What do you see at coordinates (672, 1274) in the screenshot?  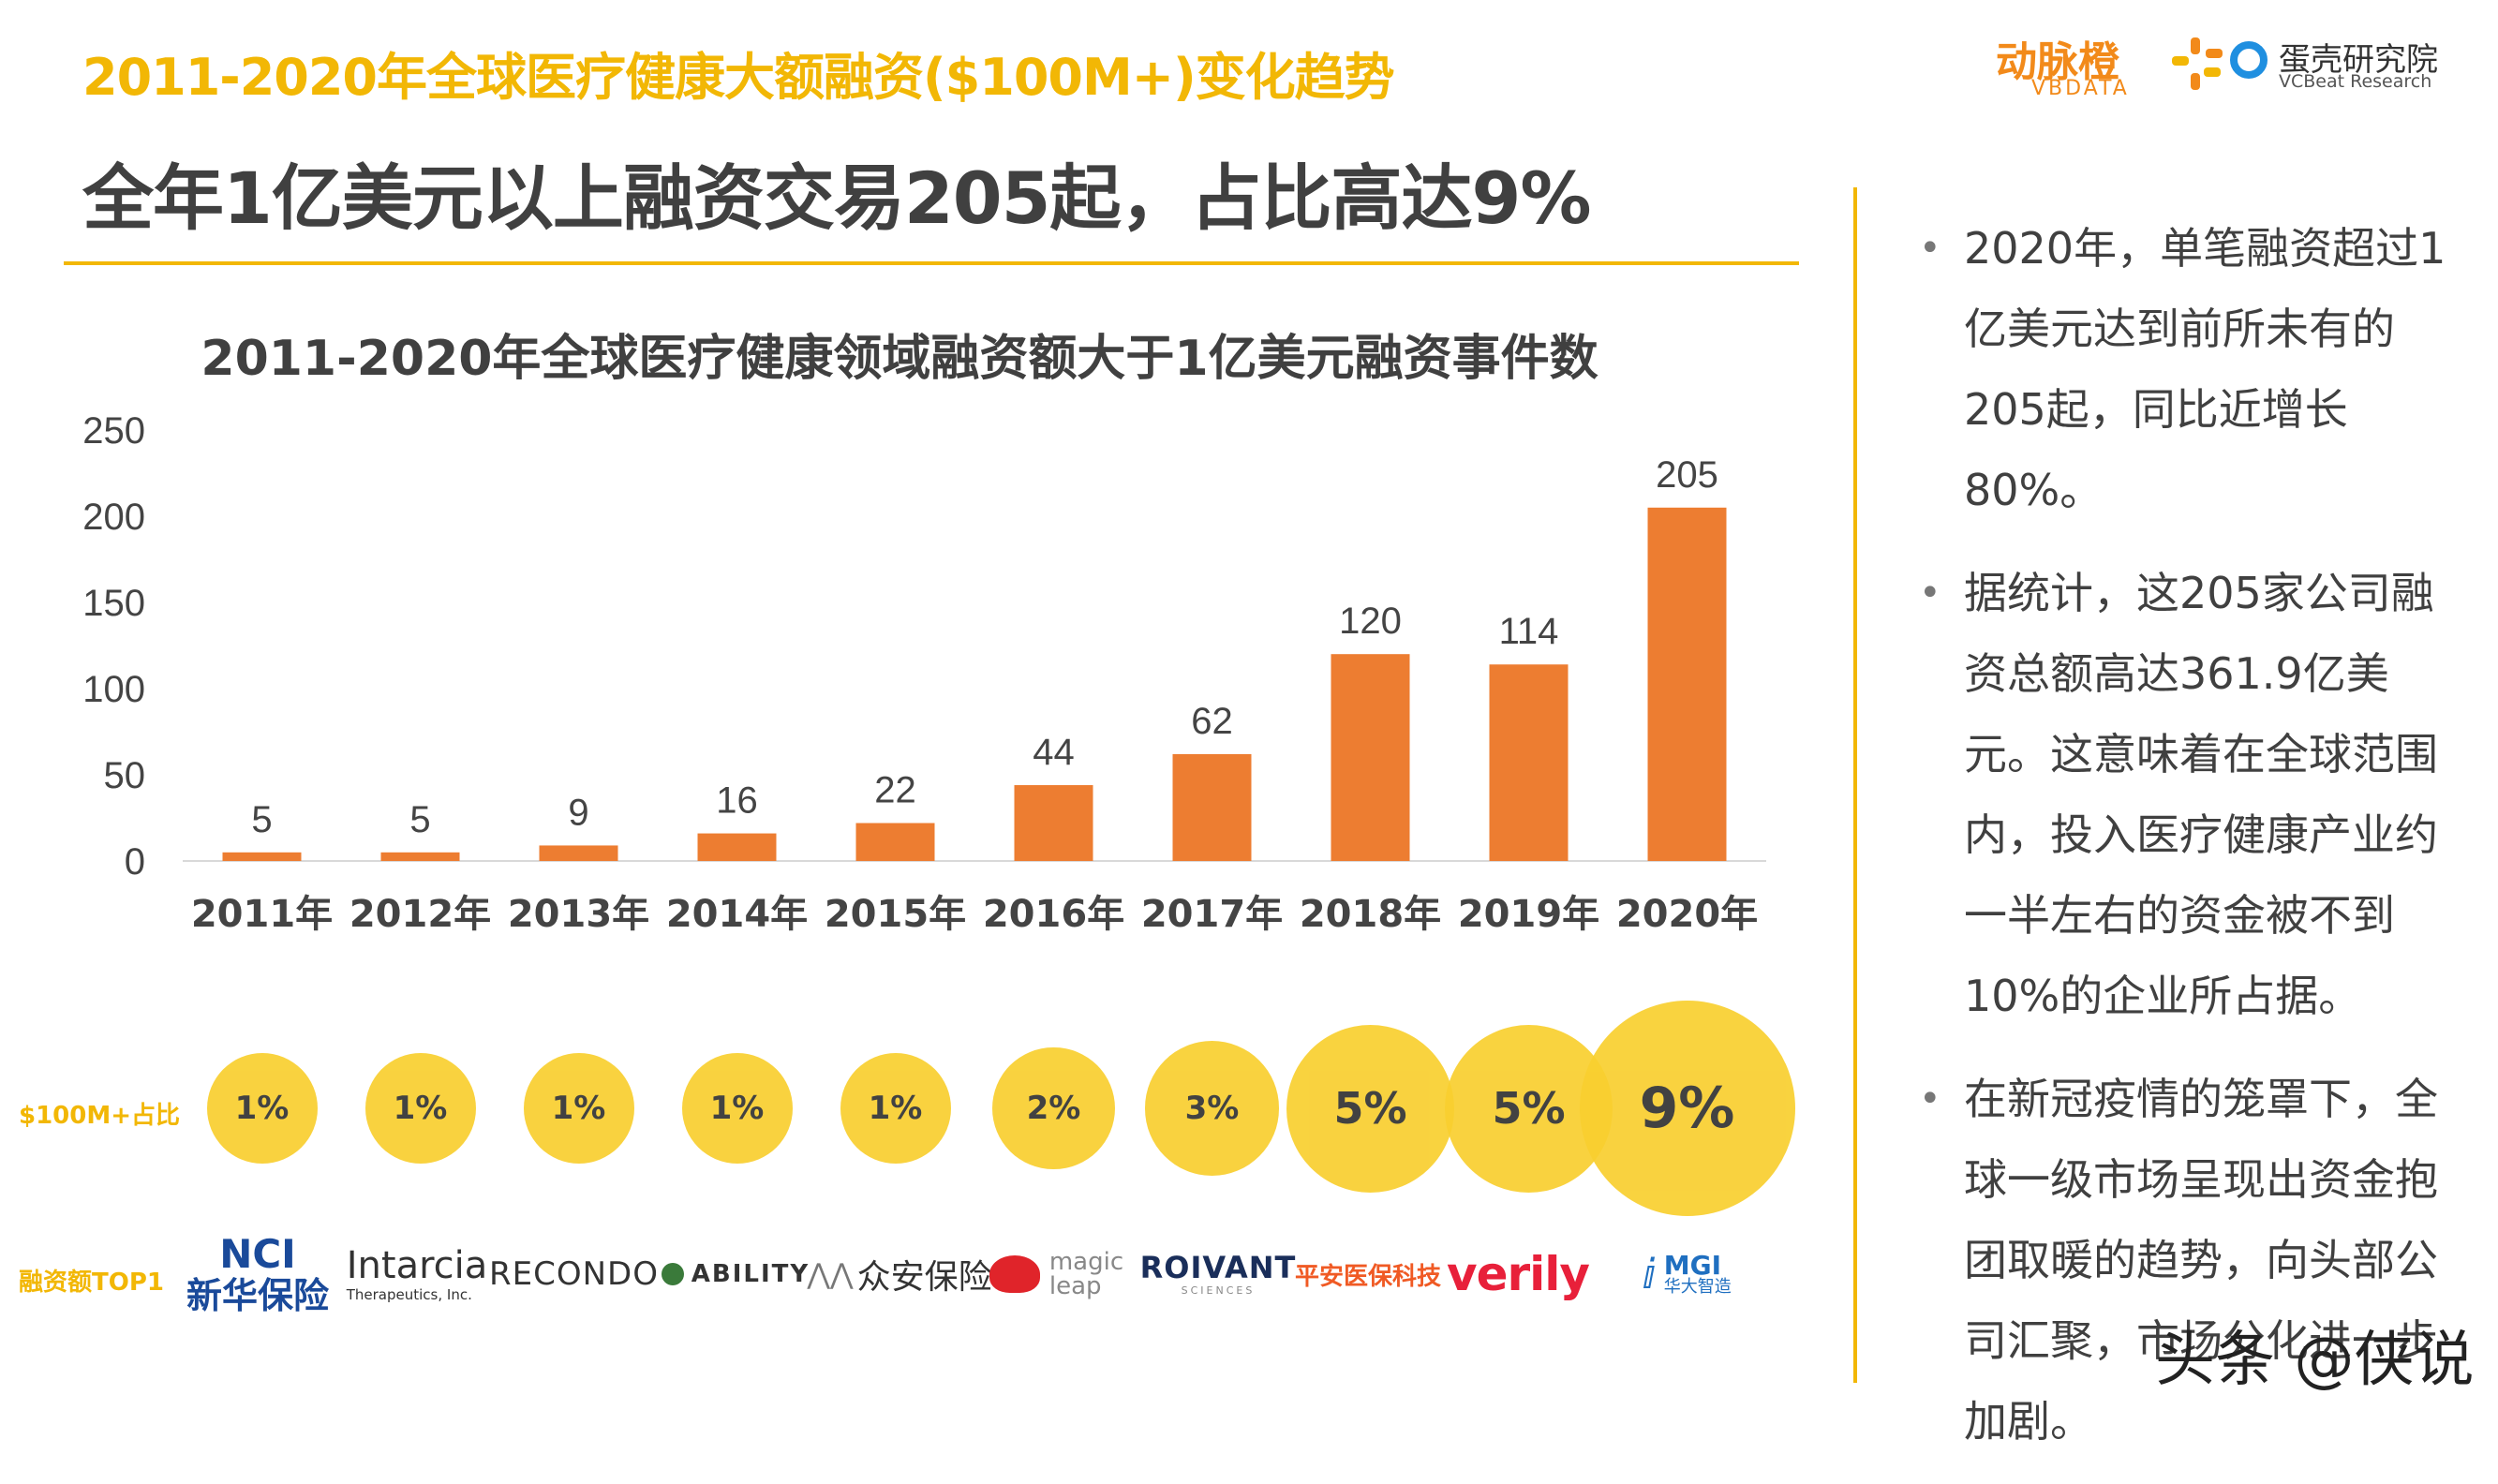 I see `ability-mark-icon` at bounding box center [672, 1274].